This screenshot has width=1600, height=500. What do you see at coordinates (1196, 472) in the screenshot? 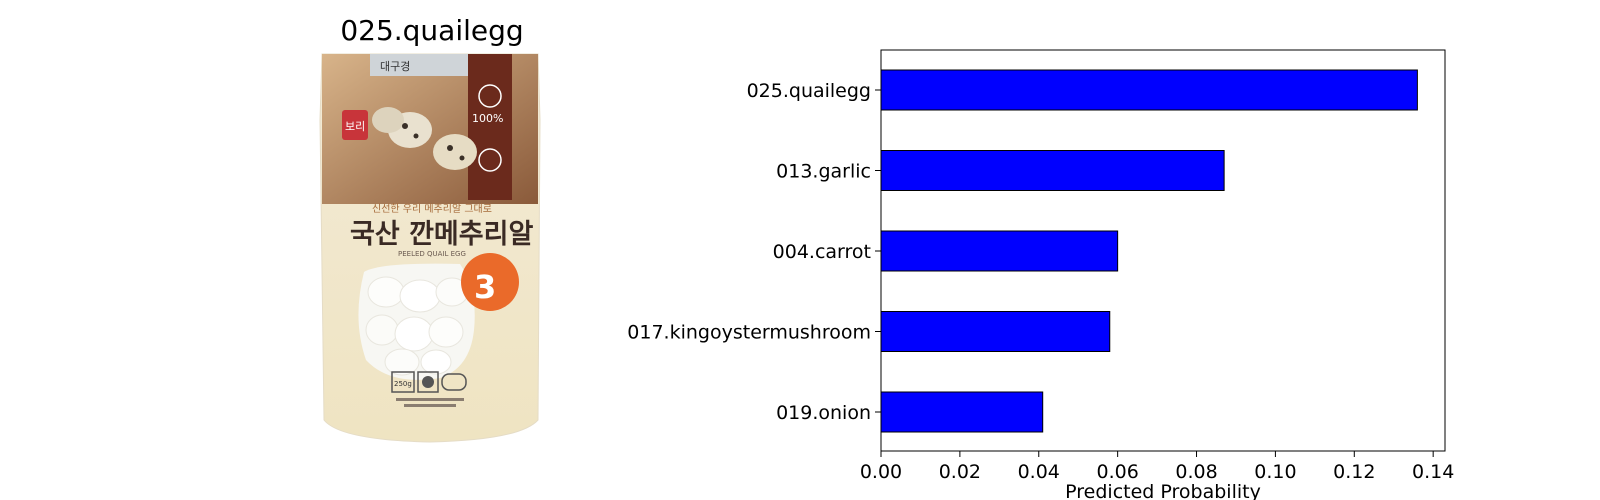
I see `x-tick-label: 0.08` at bounding box center [1196, 472].